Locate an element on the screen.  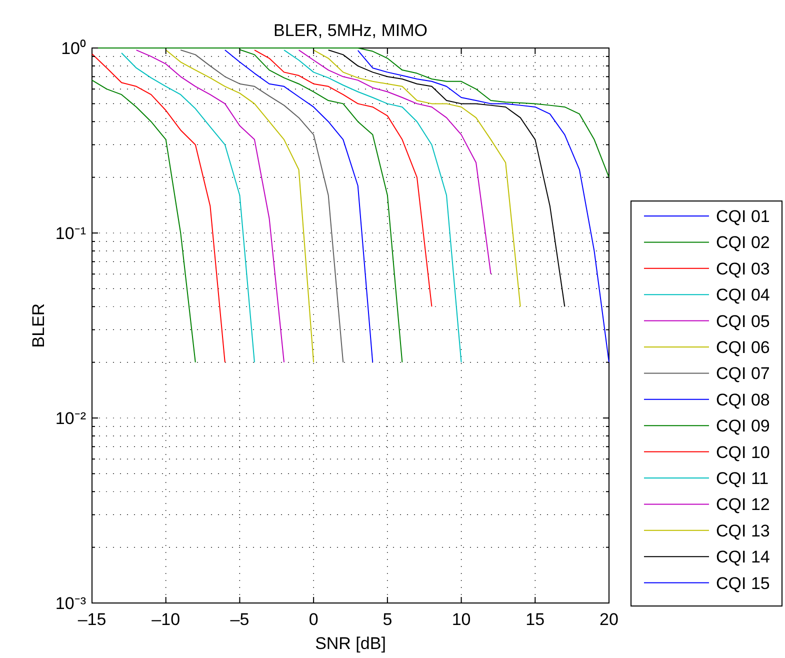
legend-label: CQI 03 is located at coordinates (743, 268).